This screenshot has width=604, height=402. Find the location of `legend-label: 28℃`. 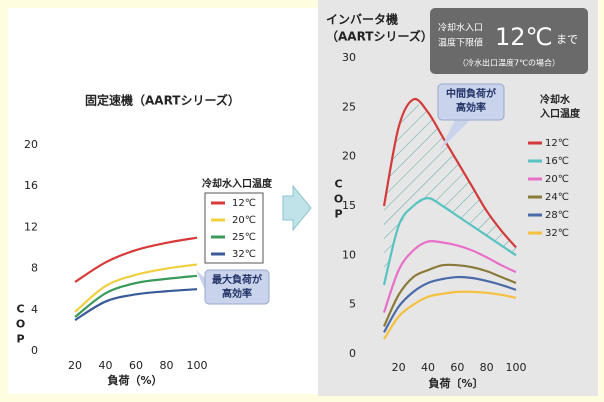

legend-label: 28℃ is located at coordinates (557, 215).